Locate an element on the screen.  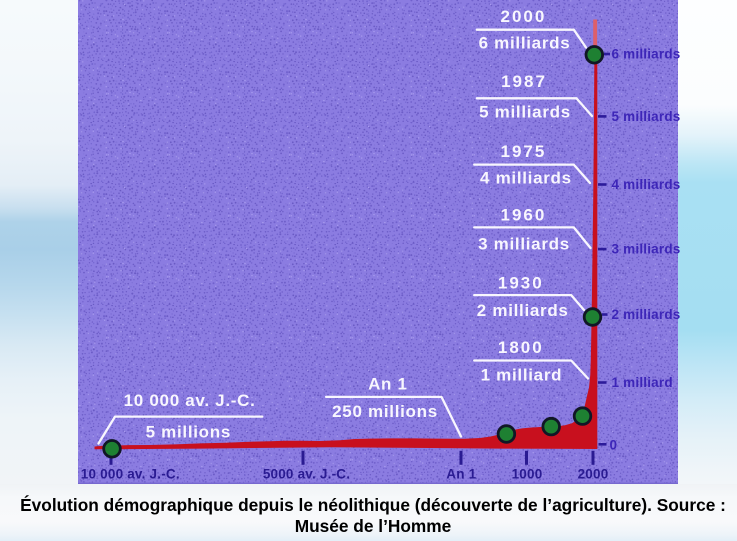
svg-text: 250 millions is located at coordinates (385, 411).